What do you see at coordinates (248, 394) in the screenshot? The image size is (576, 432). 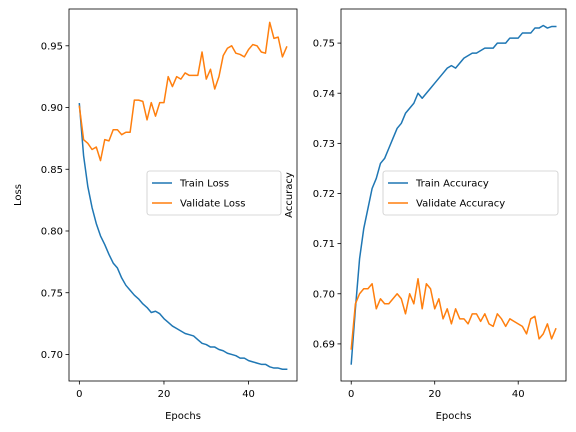 I see `loss-x-tick-label: 40` at bounding box center [248, 394].